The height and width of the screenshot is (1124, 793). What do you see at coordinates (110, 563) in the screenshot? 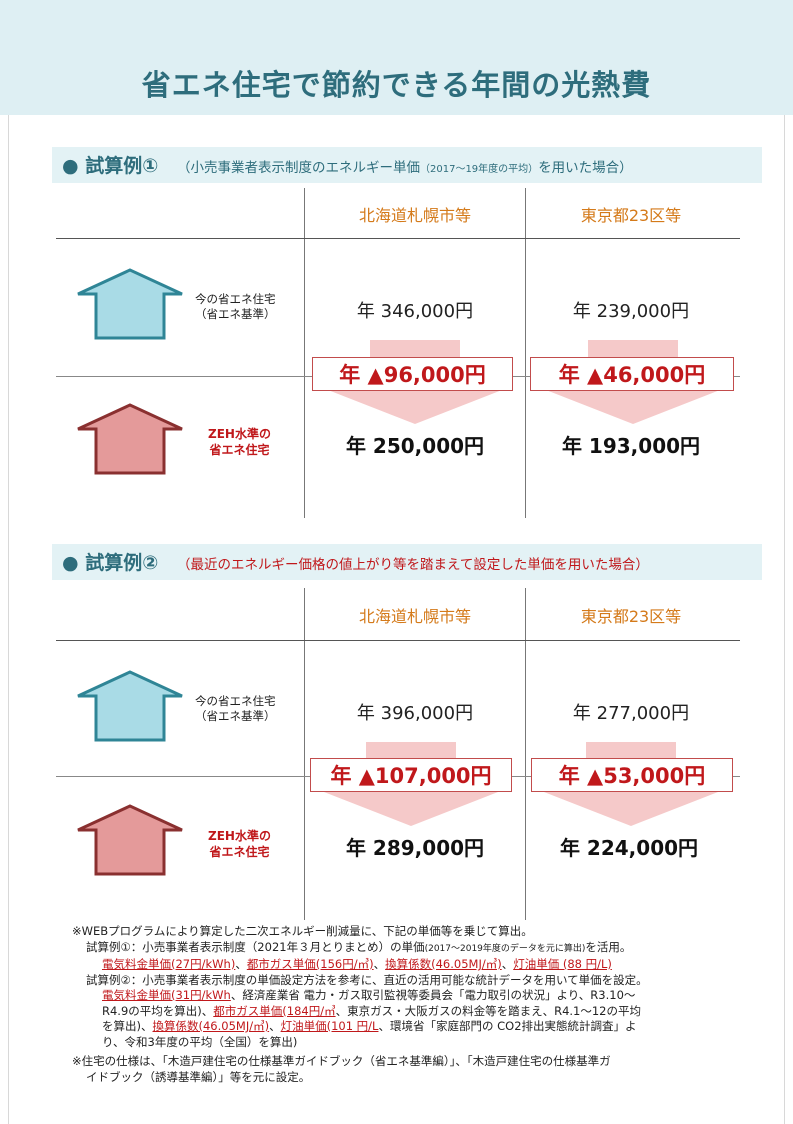
I see `case2-heading: ● 試算例②` at bounding box center [110, 563].